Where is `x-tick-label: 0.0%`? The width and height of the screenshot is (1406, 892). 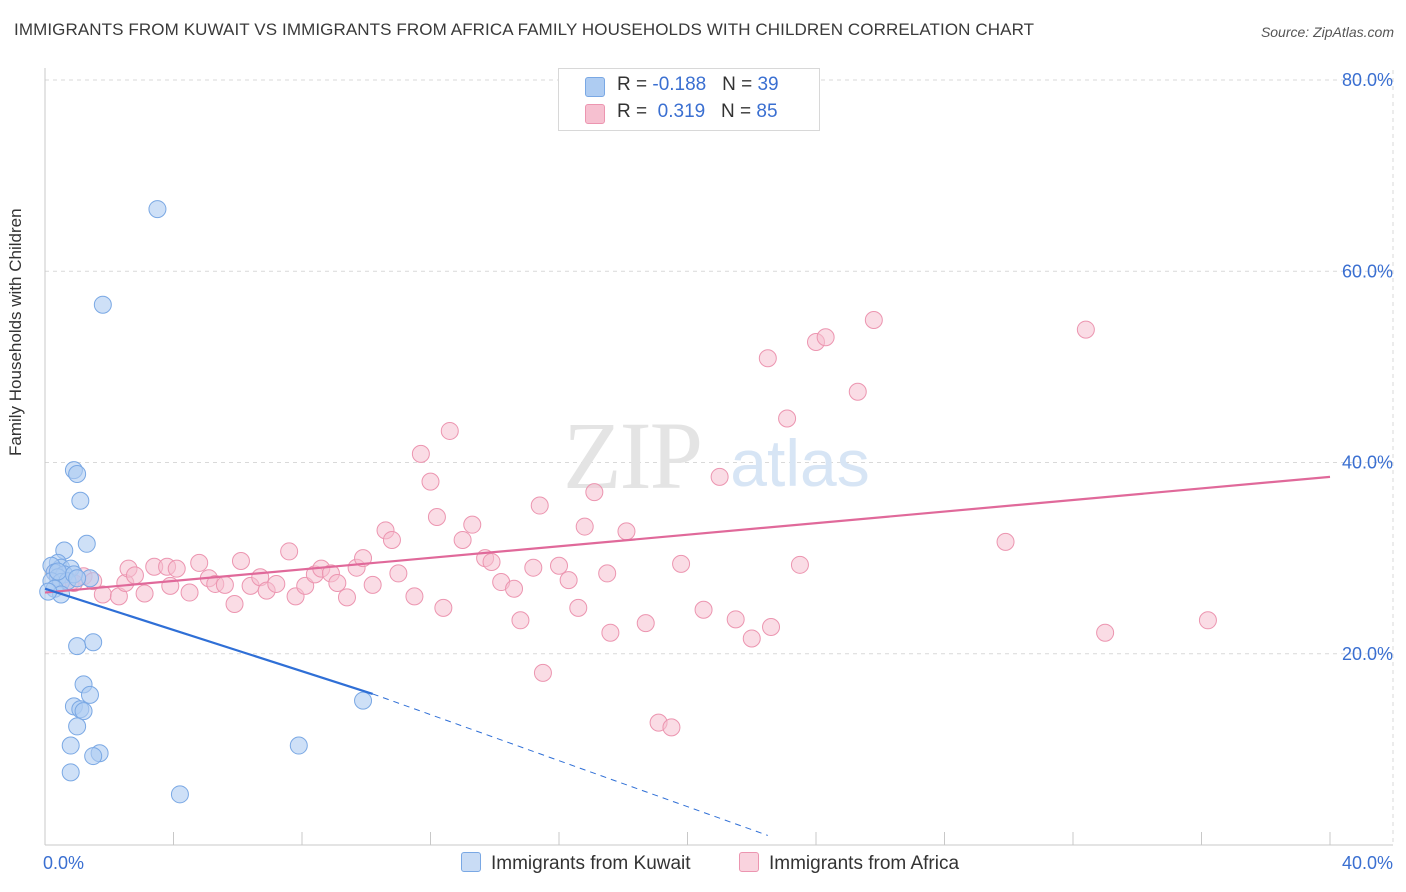
x-tick-label: 0.0% is located at coordinates (63, 863).